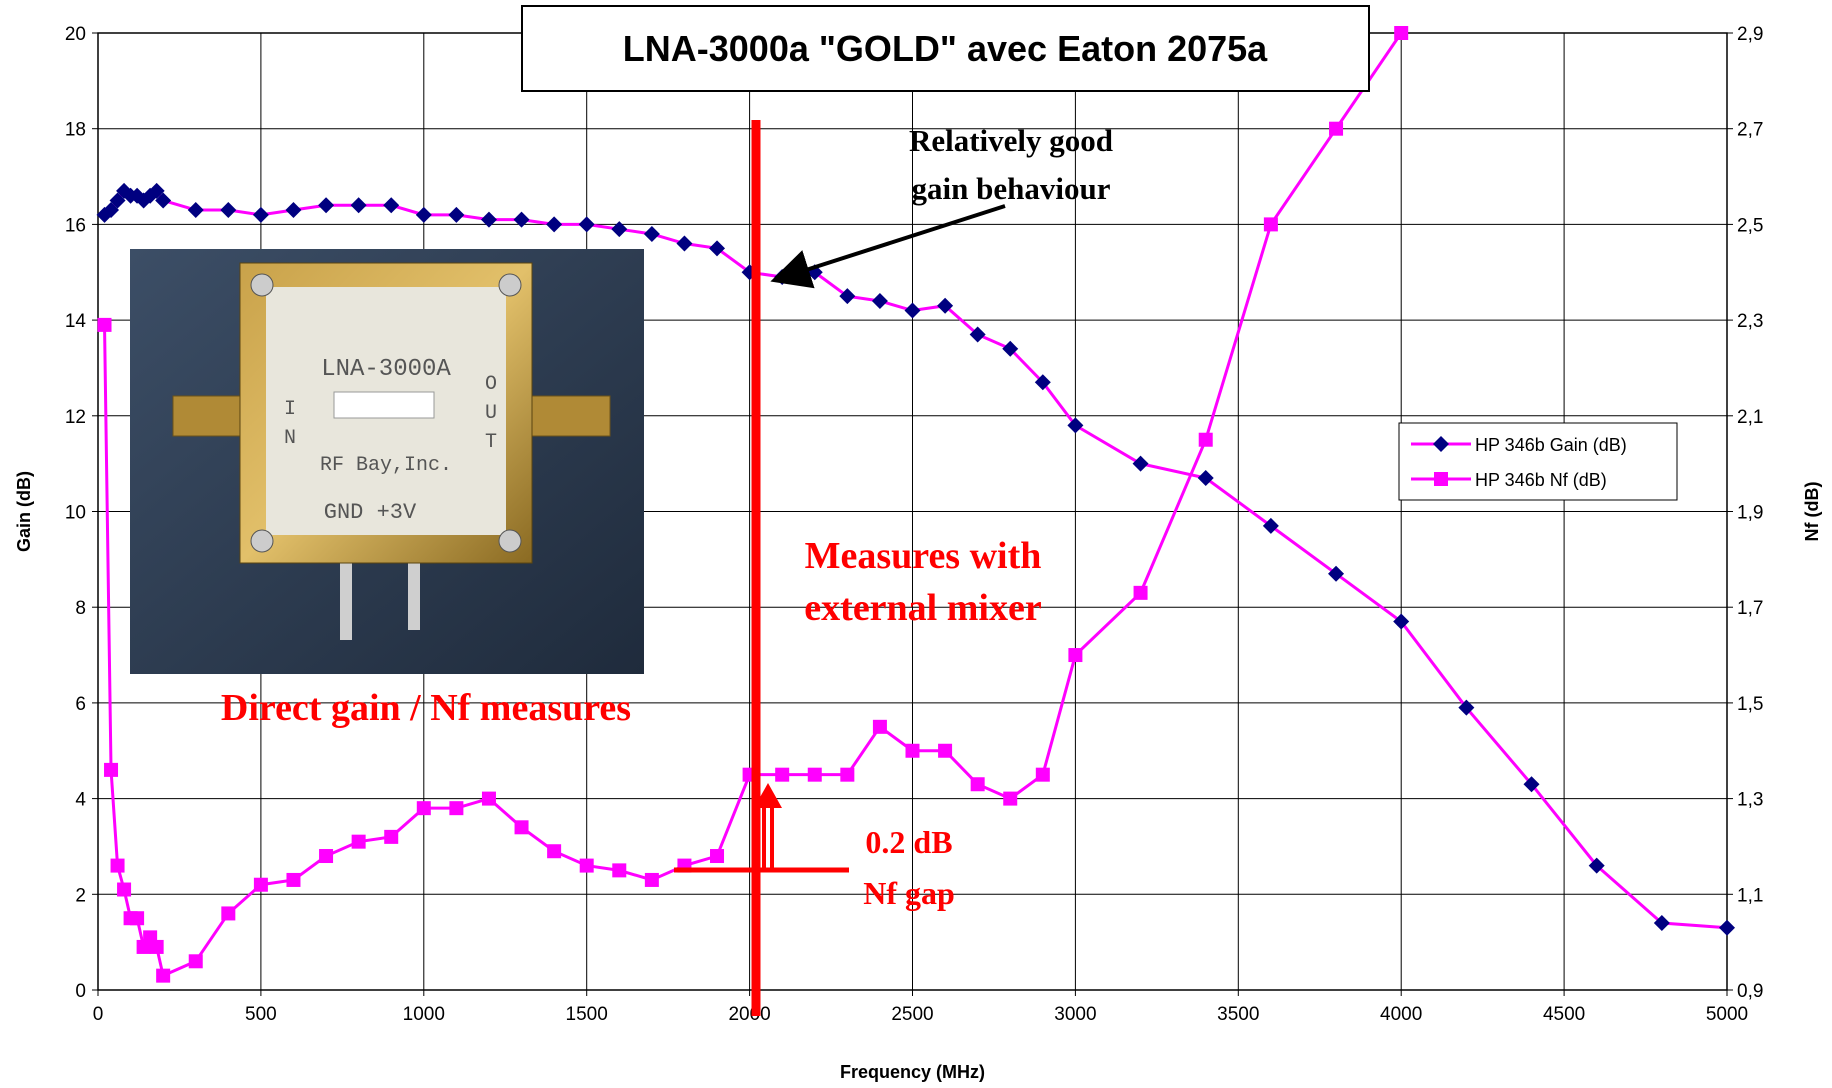 This screenshot has width=1832, height=1088. I want to click on x-tick-label: 0, so click(98, 1014).